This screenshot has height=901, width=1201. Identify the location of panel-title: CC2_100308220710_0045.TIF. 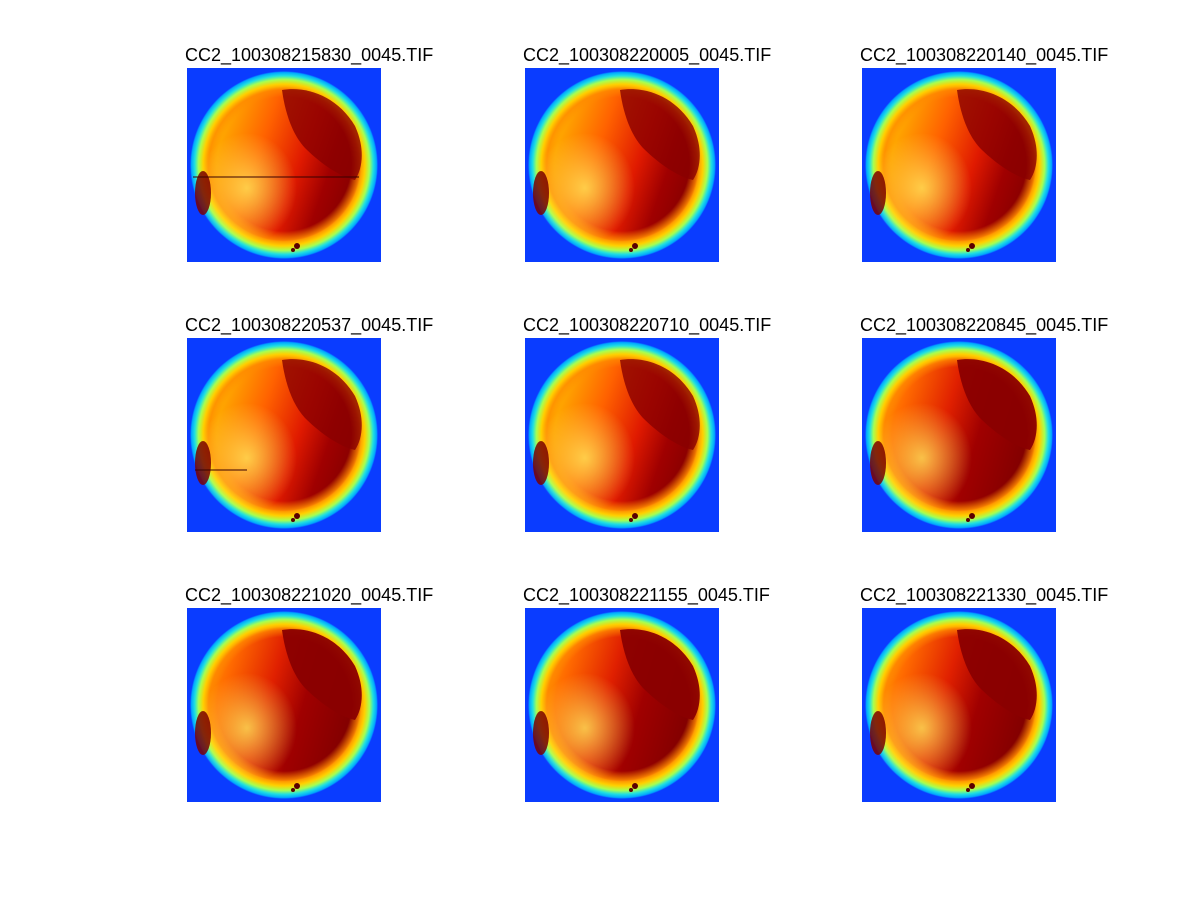
(647, 325).